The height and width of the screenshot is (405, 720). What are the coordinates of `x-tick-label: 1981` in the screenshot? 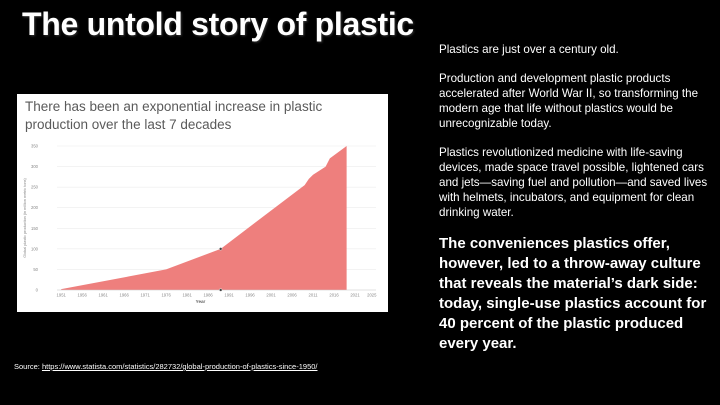 It's located at (187, 295).